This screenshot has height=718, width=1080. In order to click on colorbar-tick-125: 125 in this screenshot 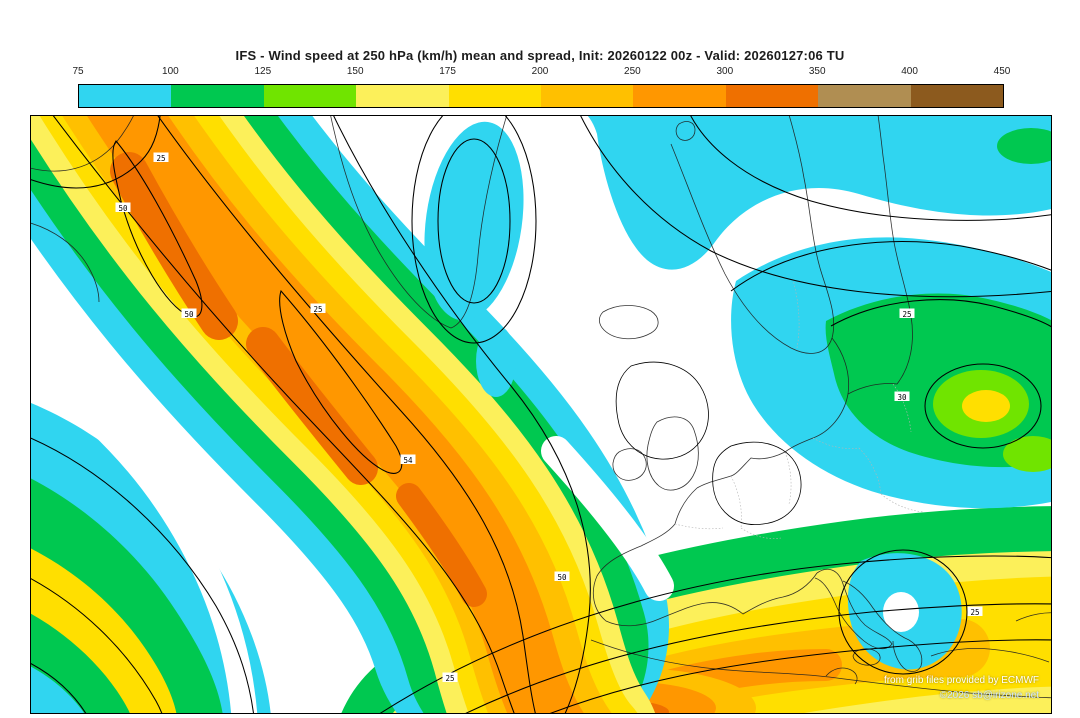, I will do `click(263, 71)`.